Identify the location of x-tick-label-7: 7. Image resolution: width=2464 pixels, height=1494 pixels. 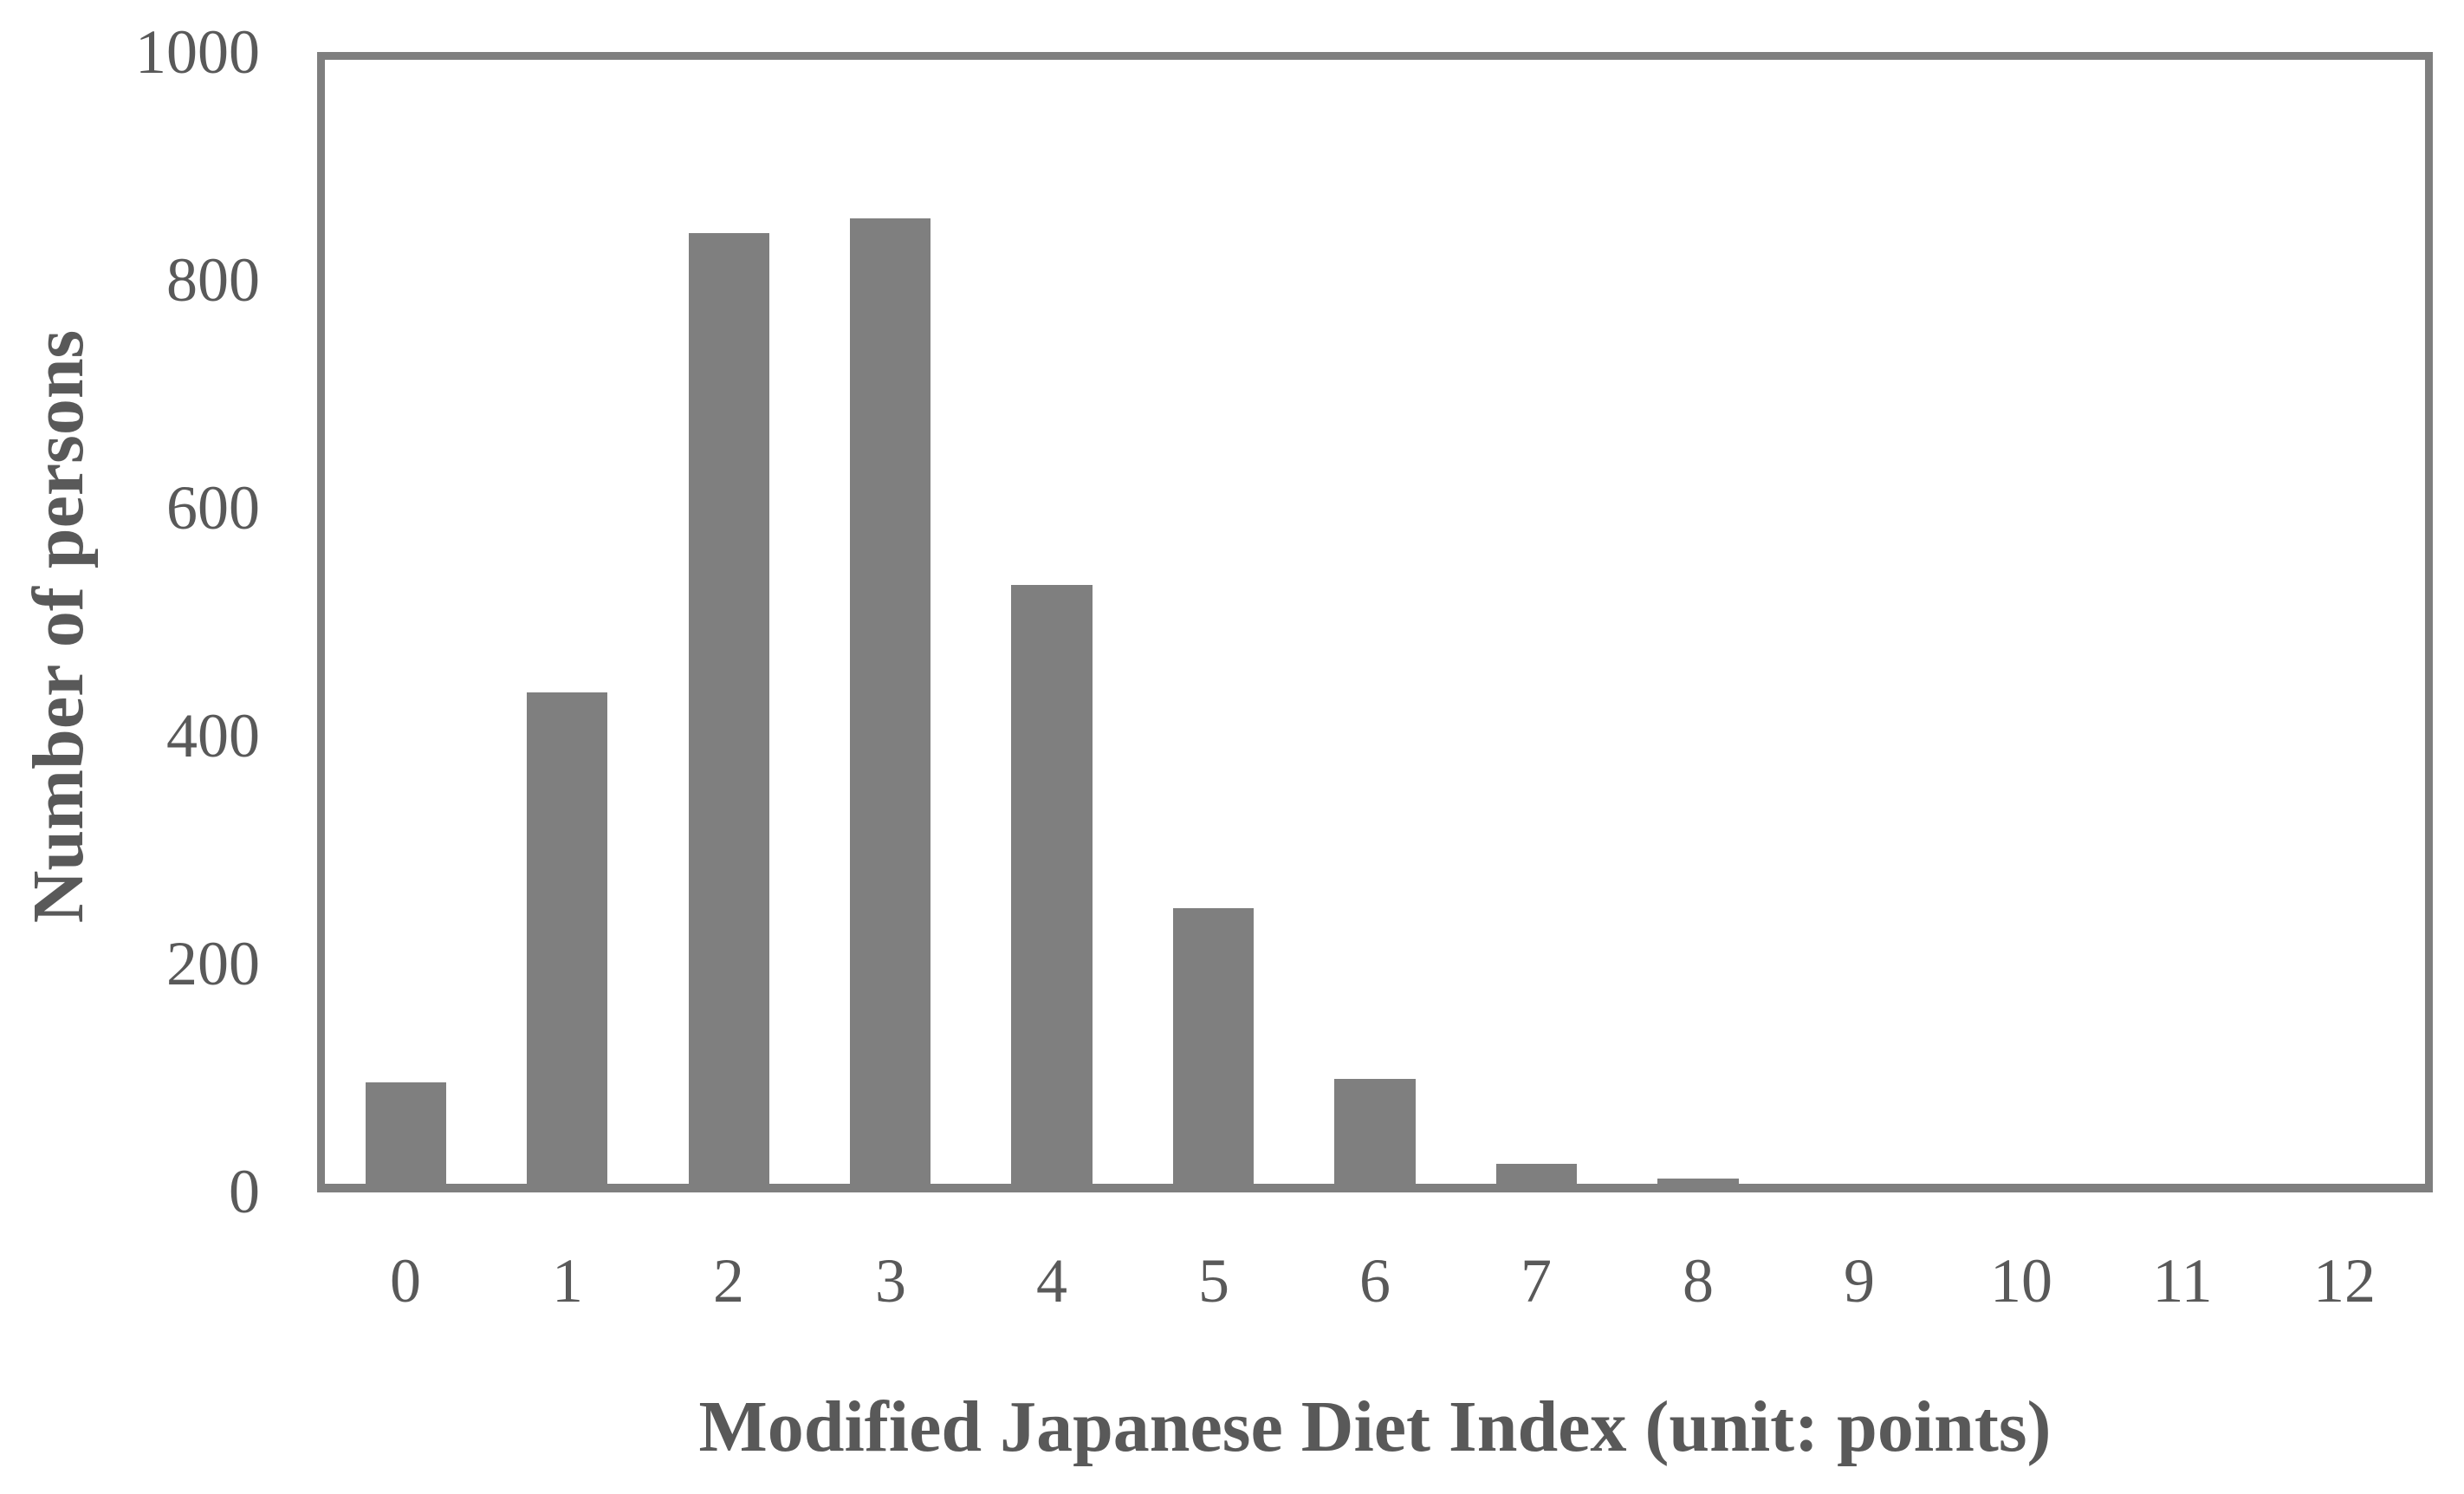
(1536, 1280).